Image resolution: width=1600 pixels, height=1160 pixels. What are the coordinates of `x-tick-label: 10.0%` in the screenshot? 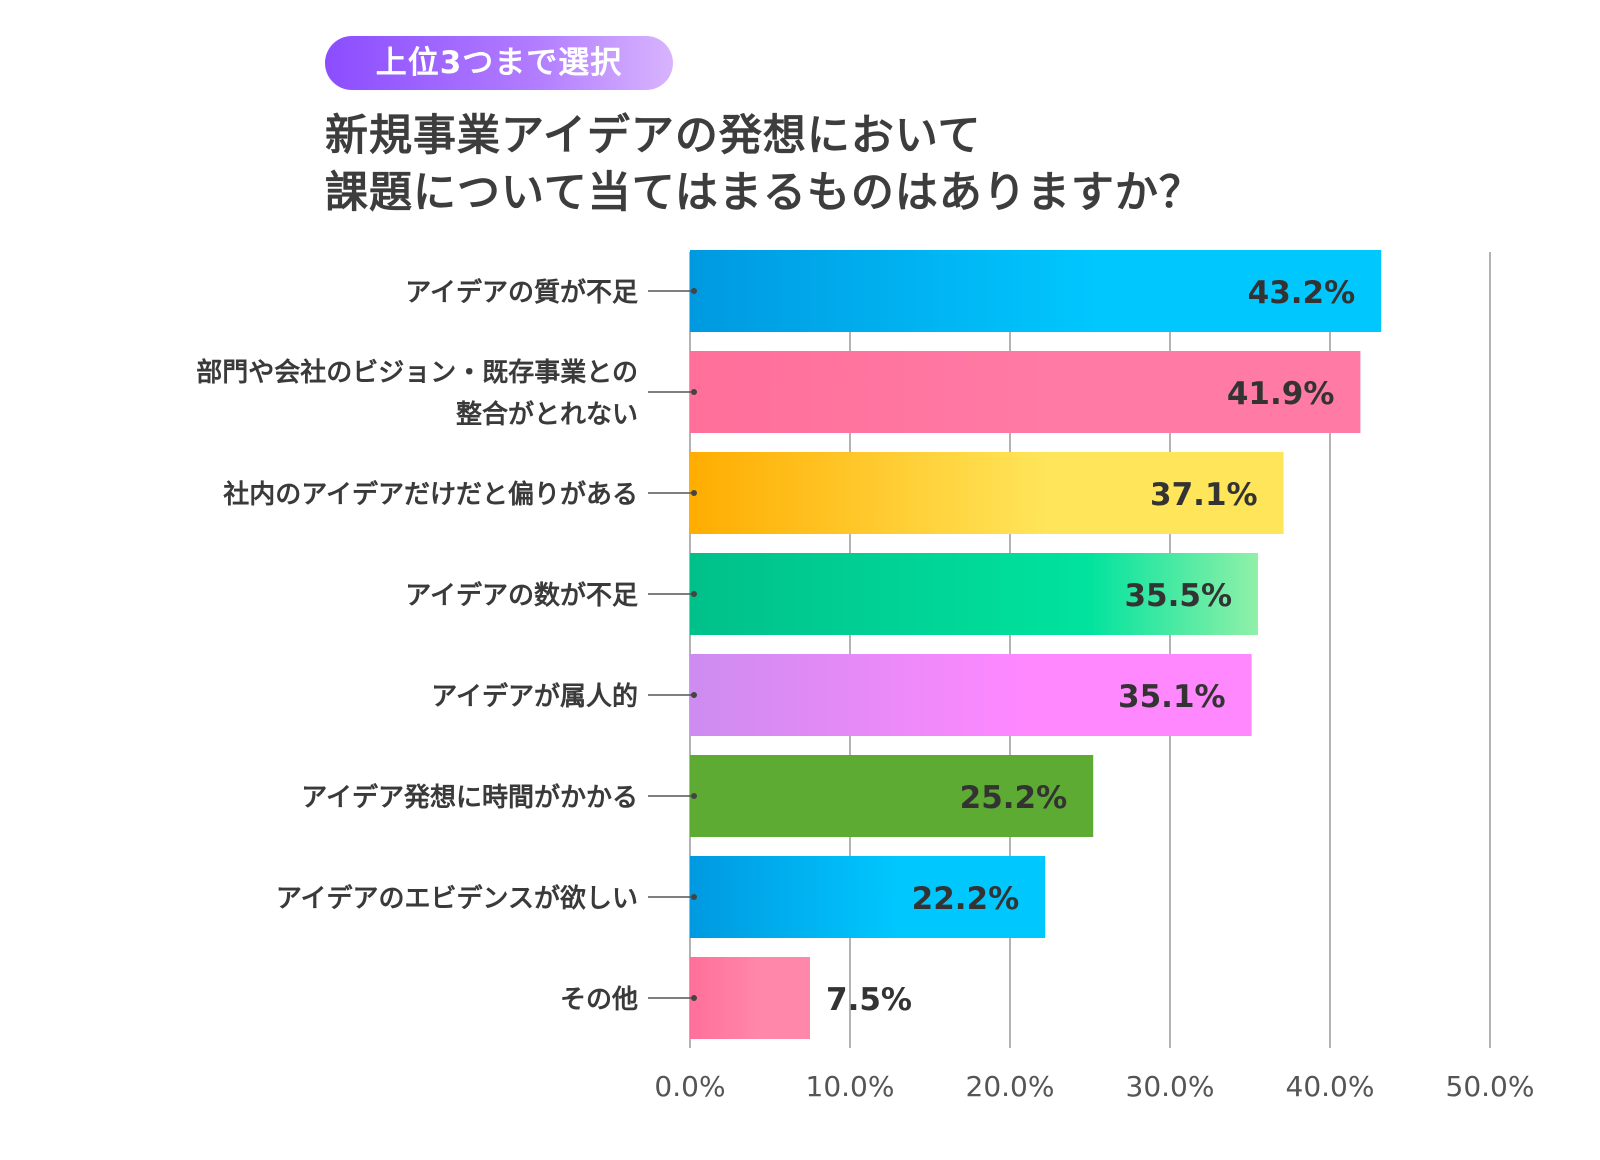 It's located at (850, 1086).